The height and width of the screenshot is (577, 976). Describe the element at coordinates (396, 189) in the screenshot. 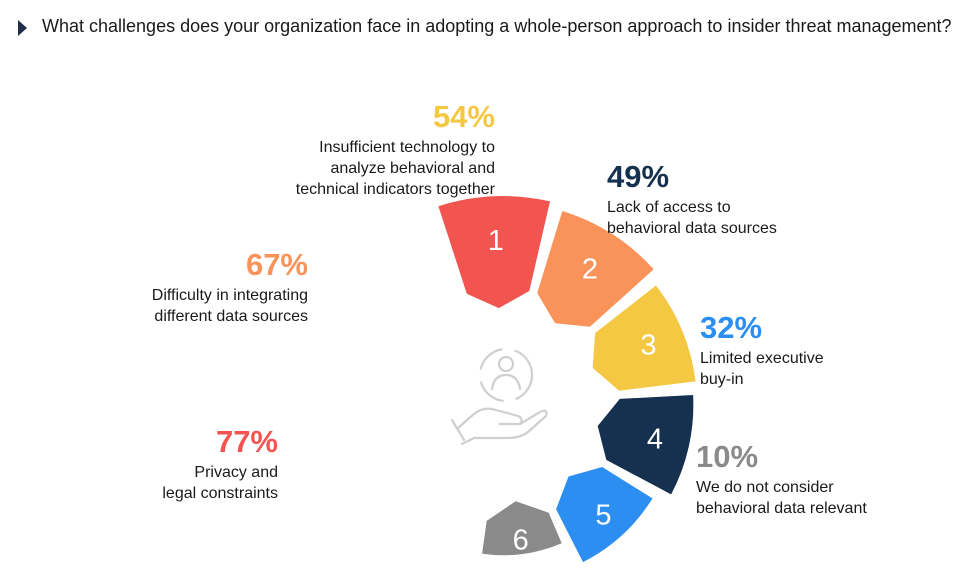

I see `category-label-3: technical indicators together` at that location.